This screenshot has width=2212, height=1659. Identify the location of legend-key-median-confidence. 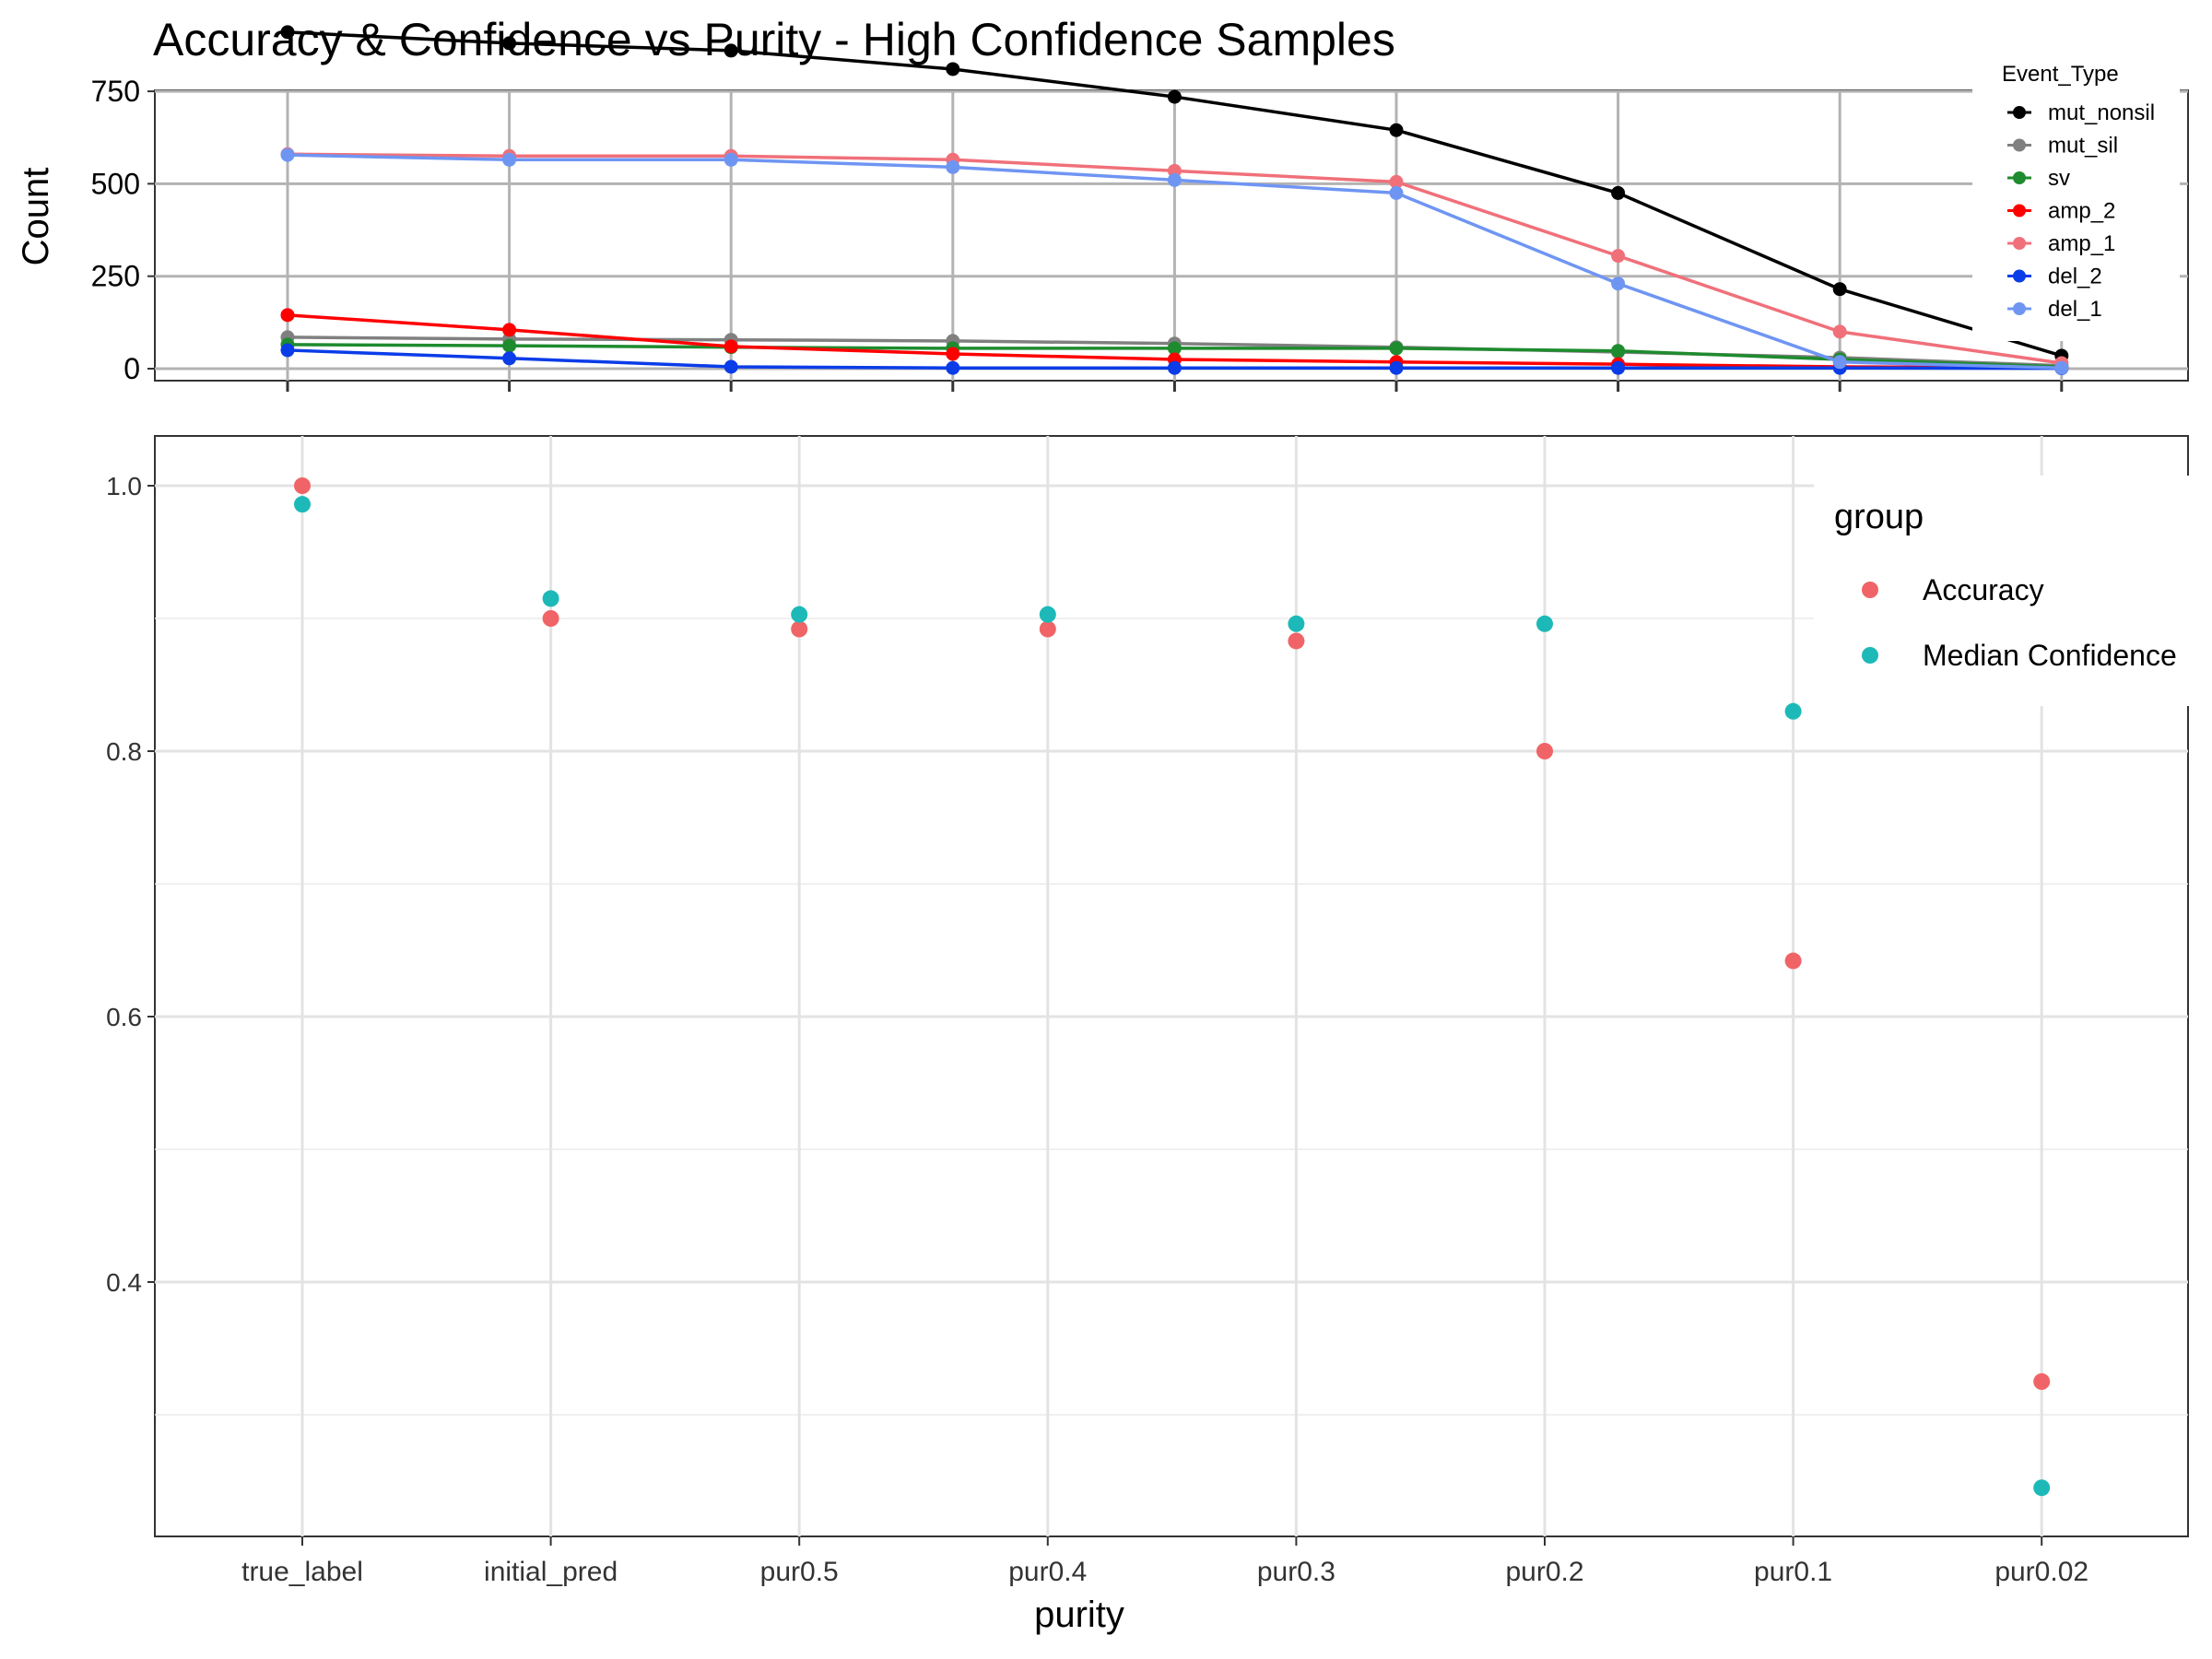
(1870, 655).